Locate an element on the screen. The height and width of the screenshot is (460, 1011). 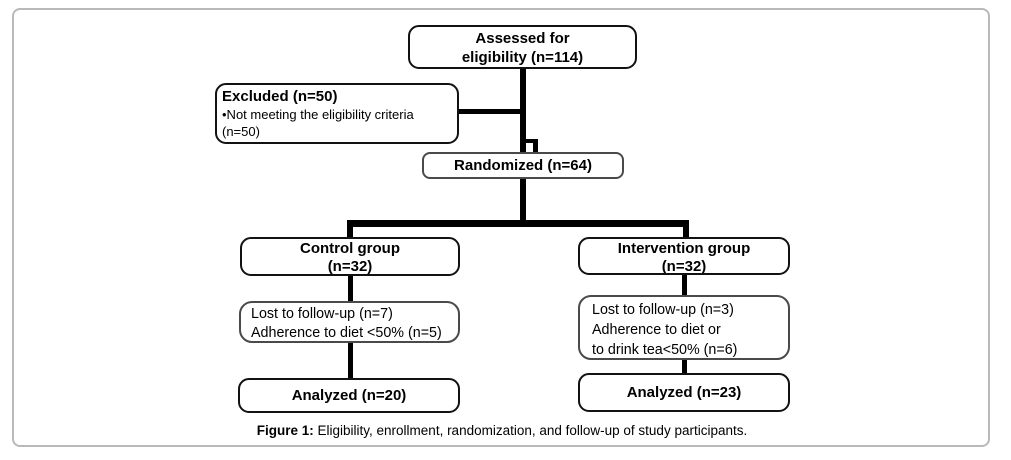
control-group-box: Control group (n=32) is located at coordinates (350, 256).